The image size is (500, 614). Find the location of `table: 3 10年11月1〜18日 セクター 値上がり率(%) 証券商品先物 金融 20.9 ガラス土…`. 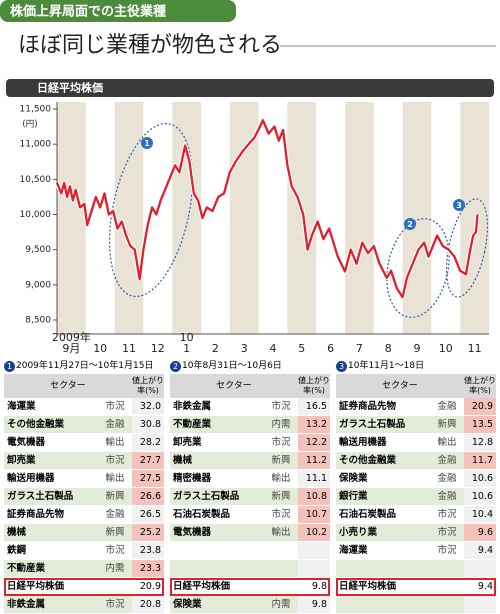

table: 3 10年11月1〜18日 セクター 値上がり率(%) 証券商品先物 金融 20.9 ガラス土… is located at coordinates (416, 486).